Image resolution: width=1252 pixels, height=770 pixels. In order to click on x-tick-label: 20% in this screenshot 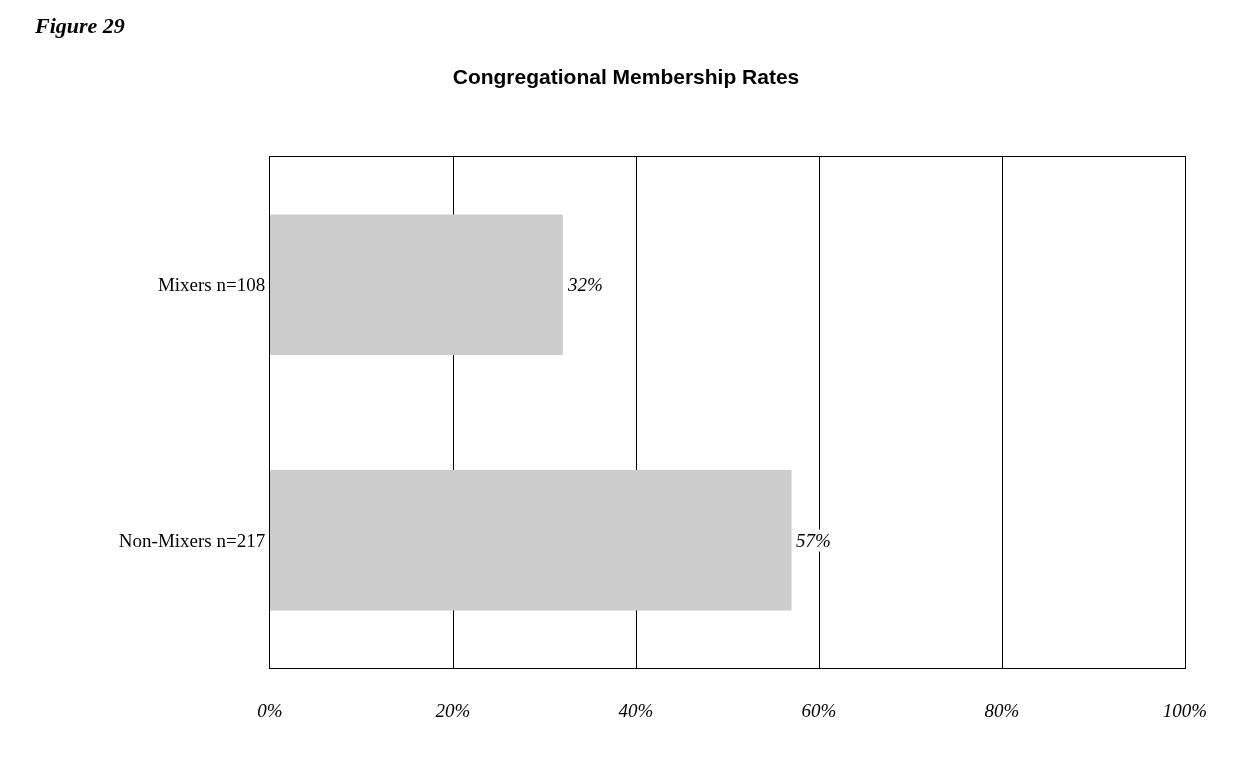, I will do `click(453, 710)`.